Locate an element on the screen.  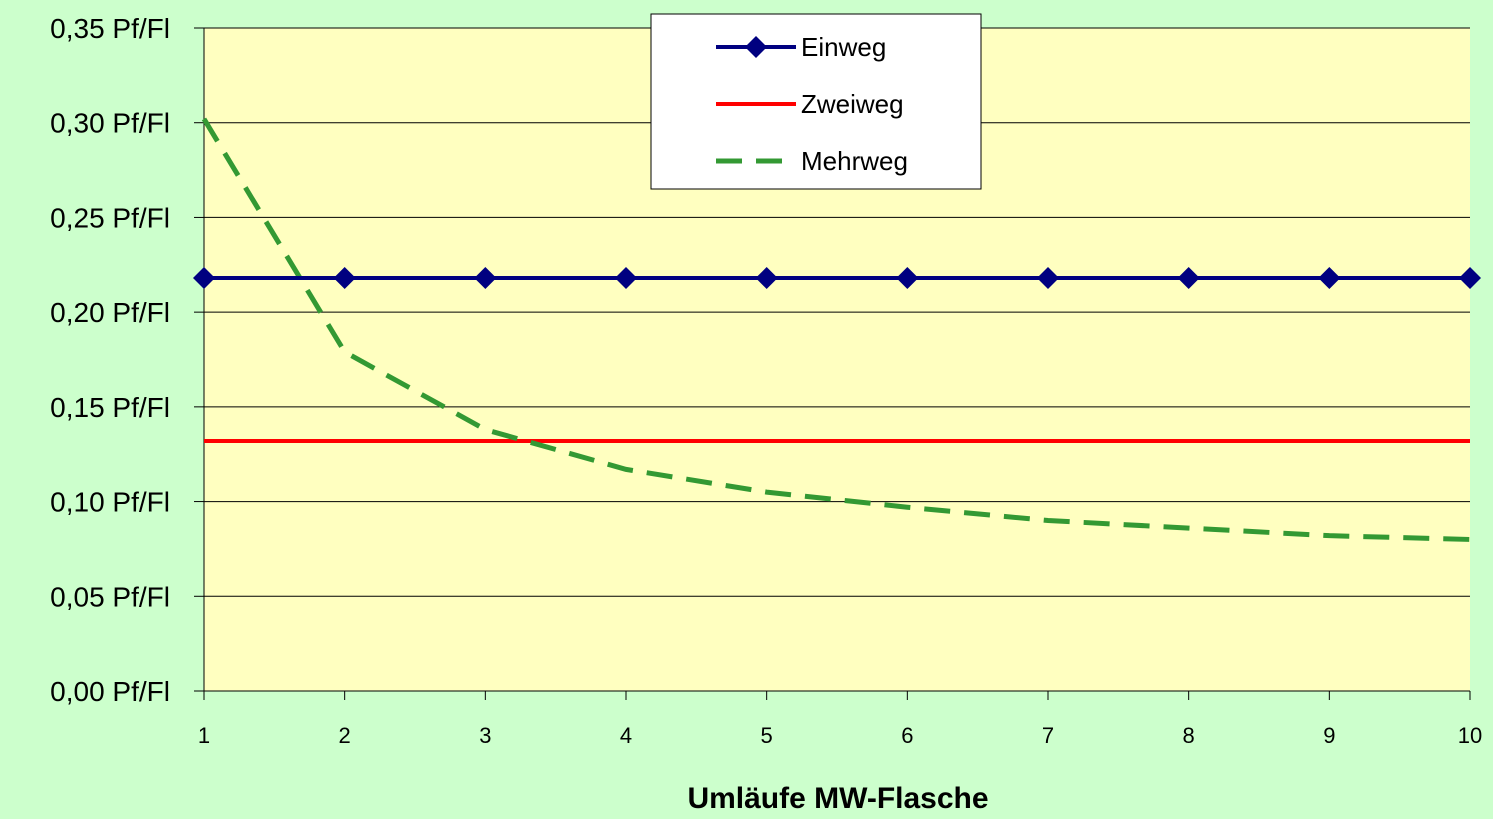
x-axis-label: Umläufe MW-Flasche is located at coordinates (837, 798).